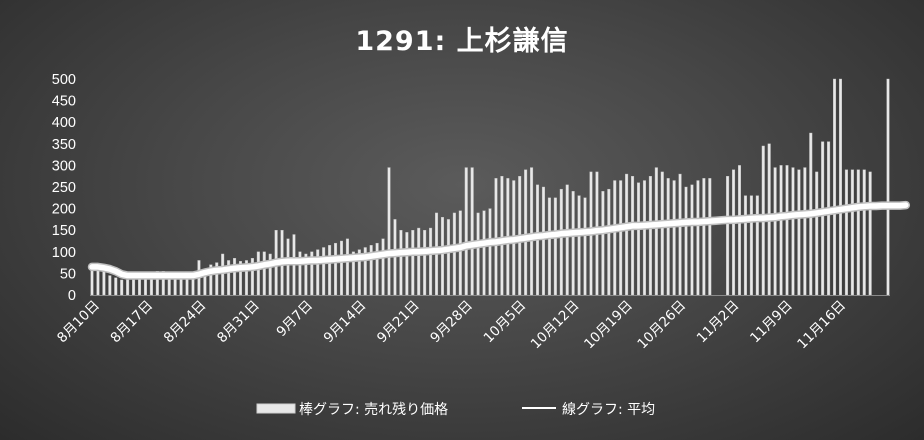  What do you see at coordinates (555, 325) in the screenshot?
I see `x-tick-label: 10月12日` at bounding box center [555, 325].